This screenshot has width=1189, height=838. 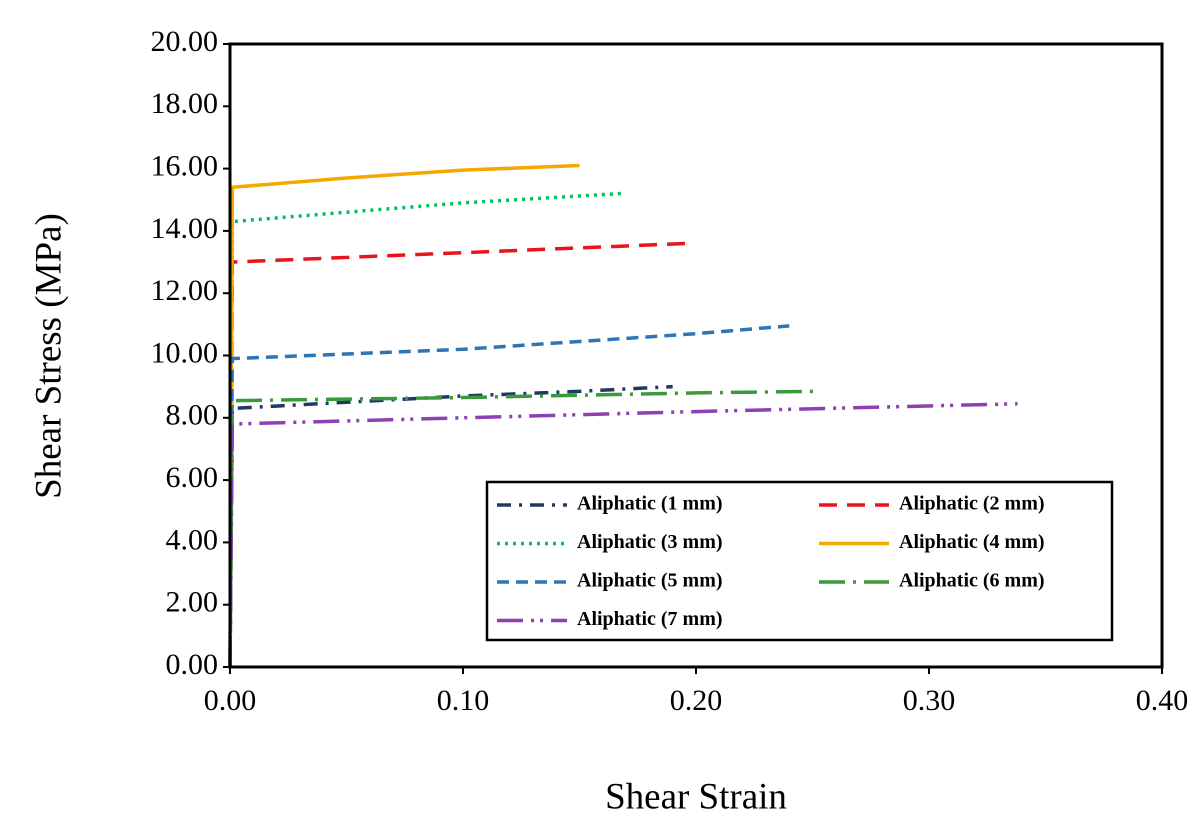 What do you see at coordinates (185, 165) in the screenshot?
I see `y-tick-label: 16.00` at bounding box center [185, 165].